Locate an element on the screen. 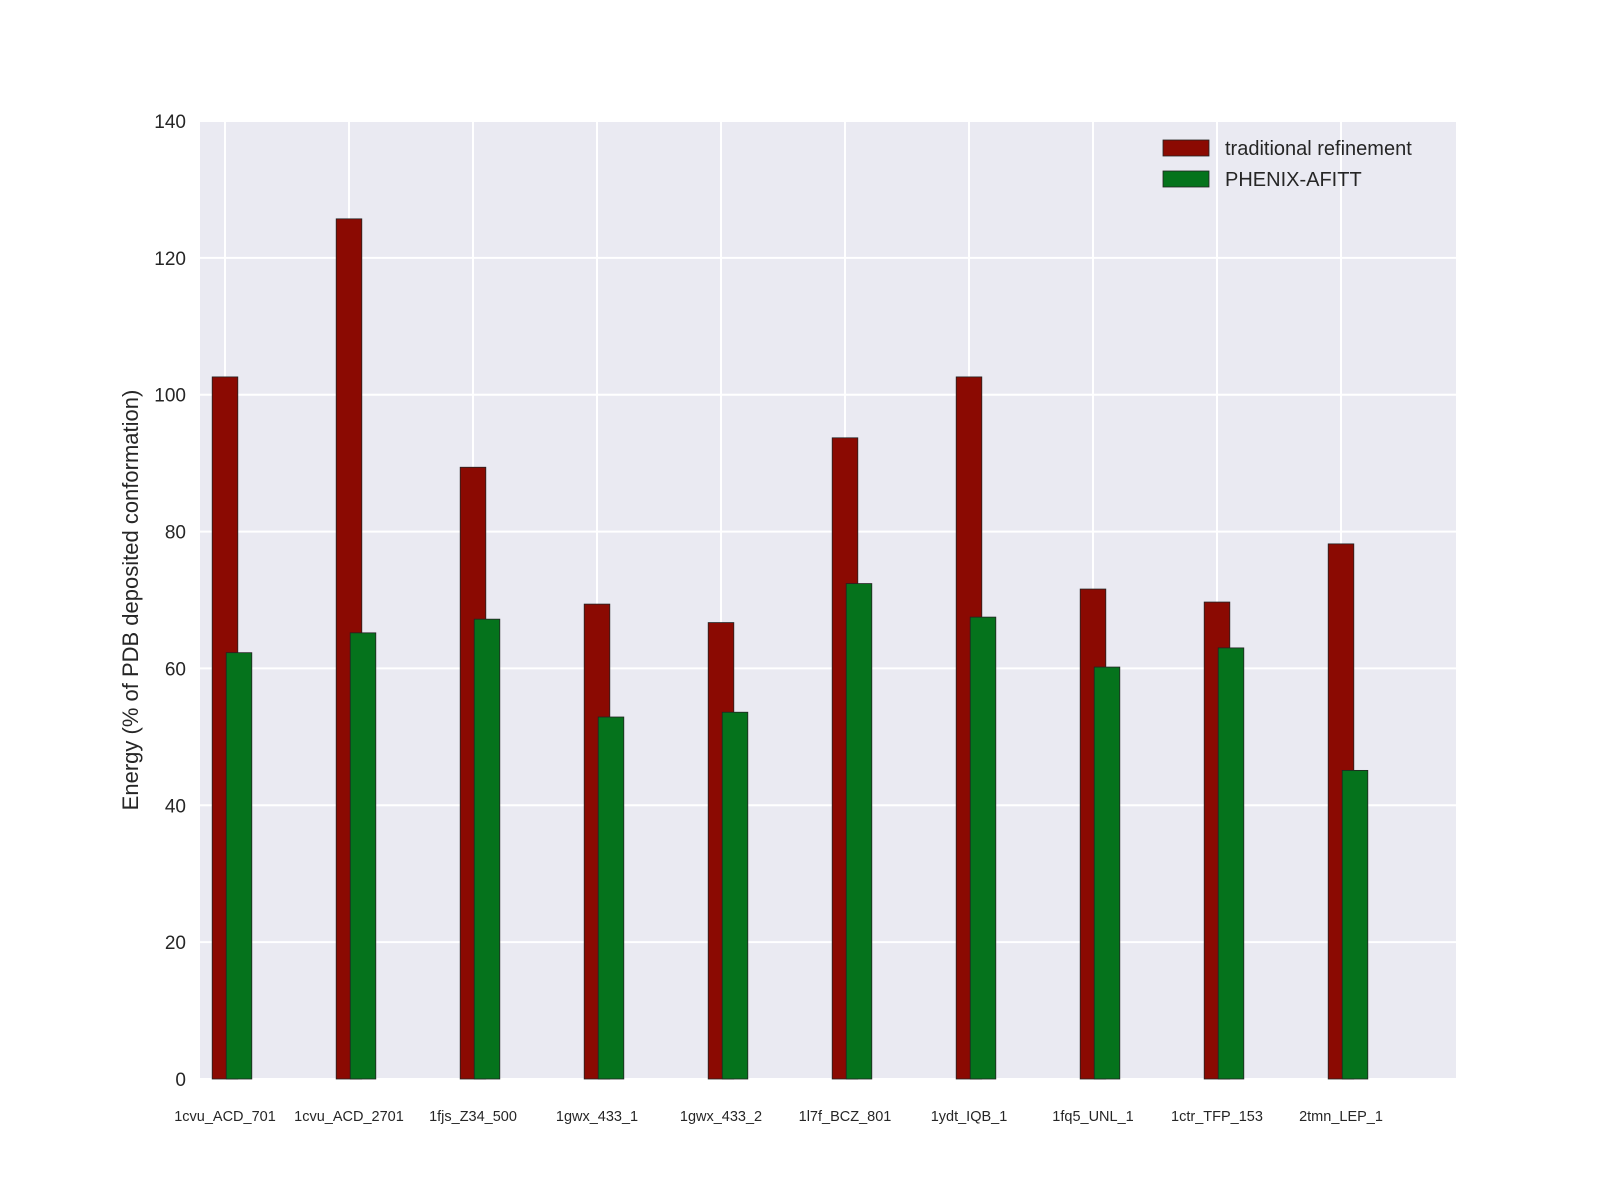 Image resolution: width=1600 pixels, height=1200 pixels. y-tick-label: 60 is located at coordinates (175, 669).